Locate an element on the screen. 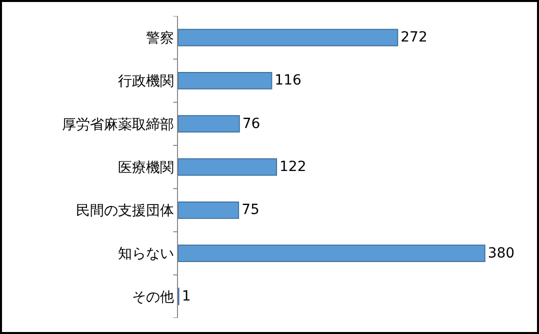  data-label: 116 is located at coordinates (288, 80).